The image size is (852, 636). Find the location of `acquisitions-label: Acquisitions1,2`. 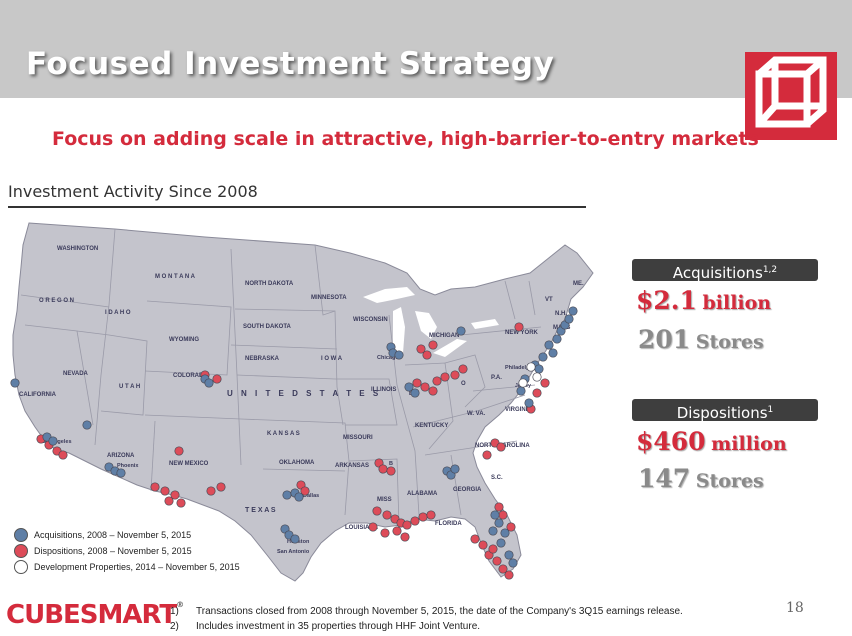

acquisitions-label: Acquisitions1,2 is located at coordinates (725, 270).